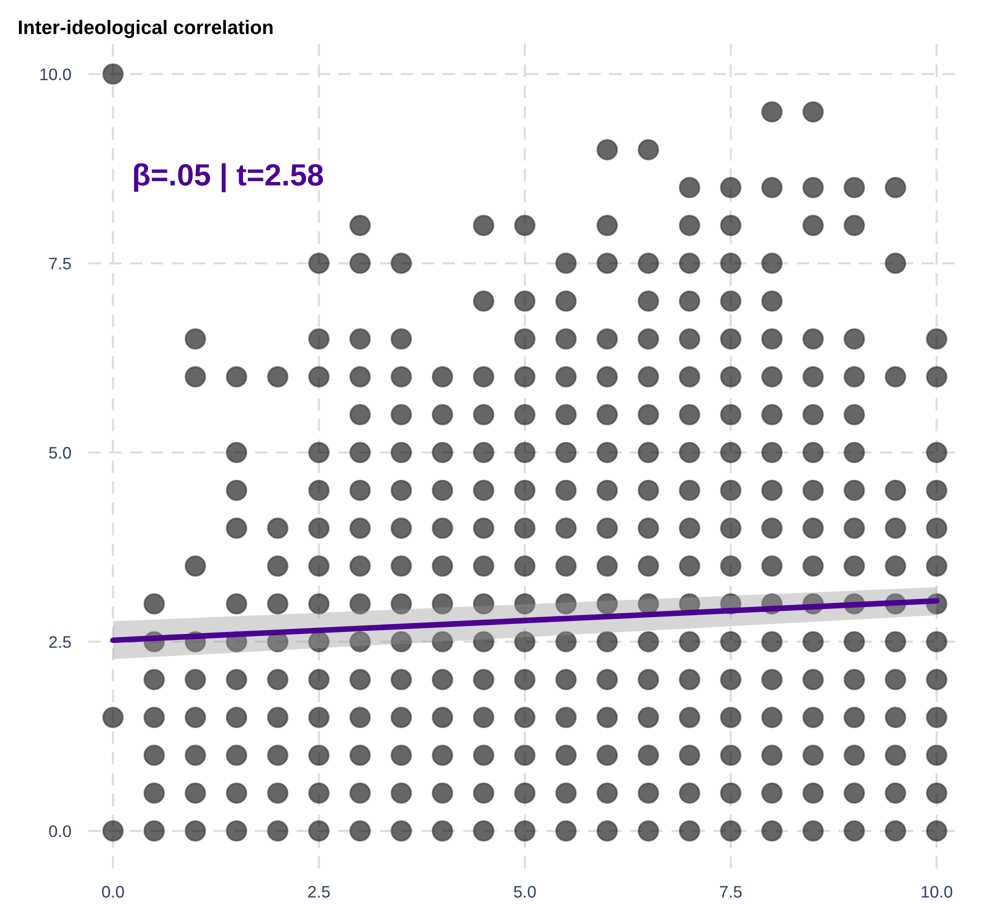 The width and height of the screenshot is (981, 905). What do you see at coordinates (228, 177) in the screenshot?
I see `annotation: β=.05 | t=2.58` at bounding box center [228, 177].